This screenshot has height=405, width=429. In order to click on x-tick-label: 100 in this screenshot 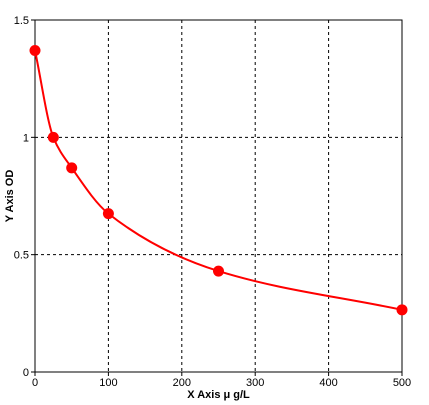, I will do `click(108, 383)`.